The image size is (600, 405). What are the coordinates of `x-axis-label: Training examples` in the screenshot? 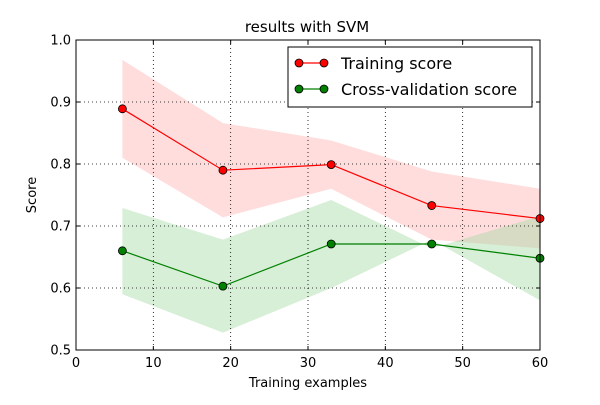 It's located at (307, 383).